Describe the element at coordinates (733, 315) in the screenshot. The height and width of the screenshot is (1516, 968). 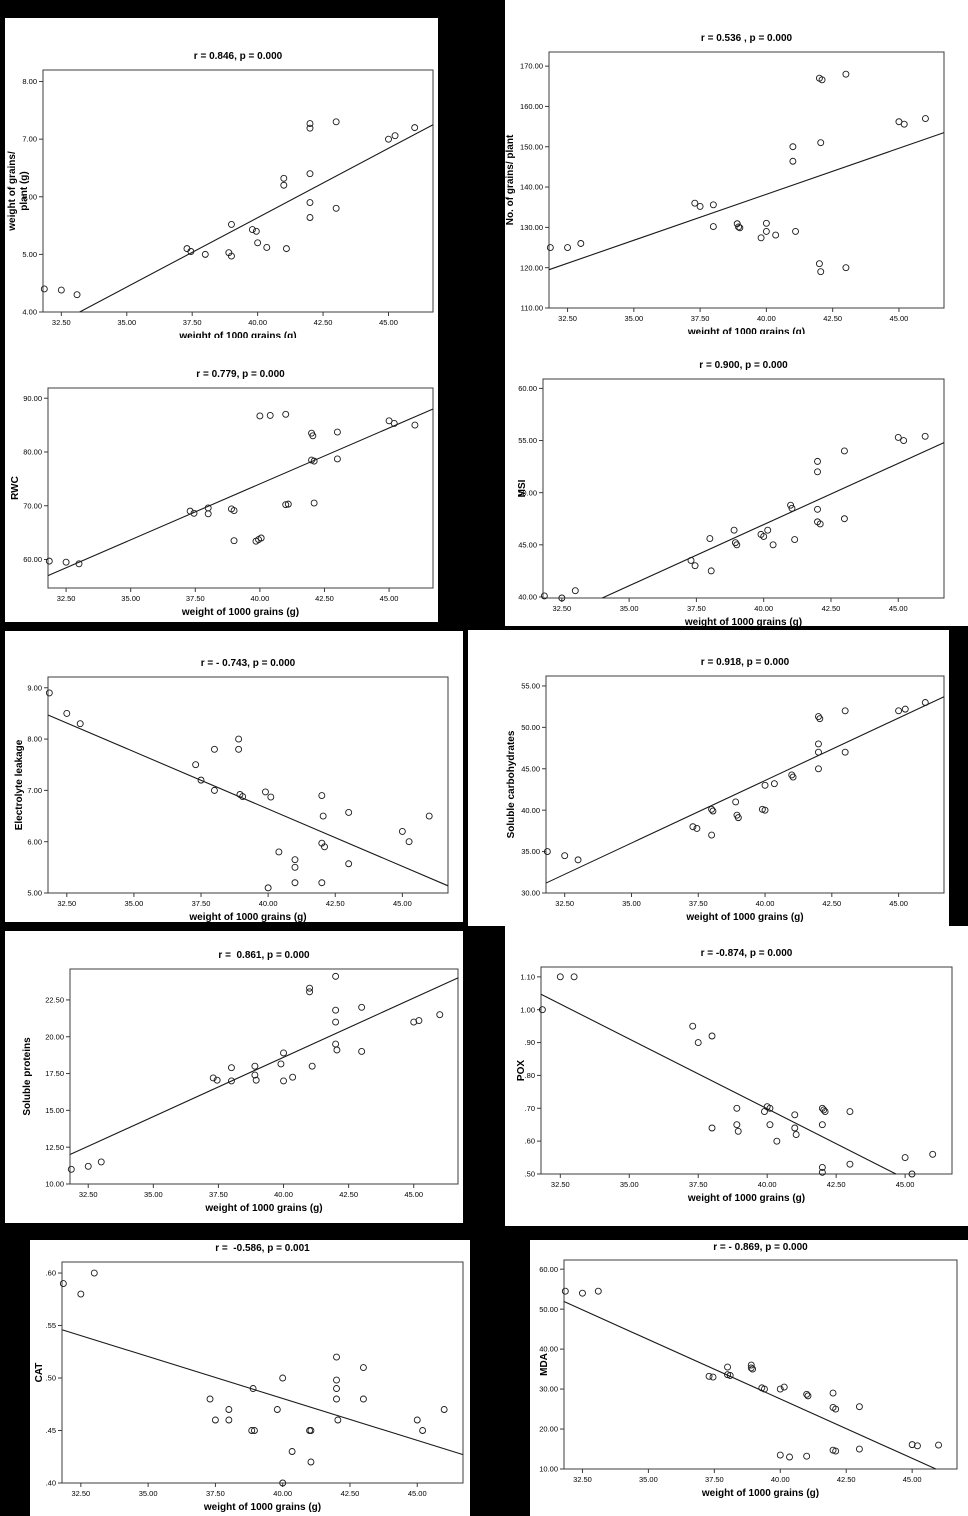
I see `x-axis: 32.50 35.00 37.50 40.00 42.50 45.00` at that location.